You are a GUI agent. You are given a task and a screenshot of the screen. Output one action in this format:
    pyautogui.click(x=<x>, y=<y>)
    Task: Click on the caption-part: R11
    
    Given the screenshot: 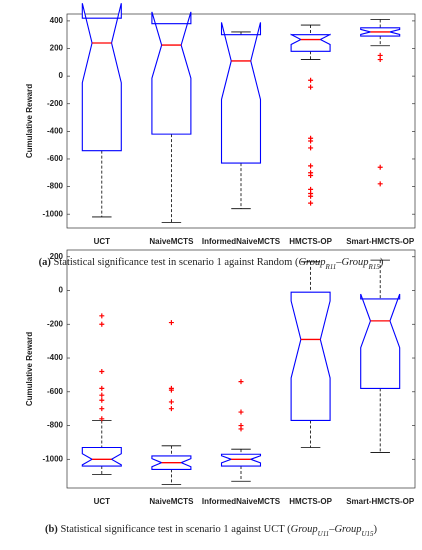 What is the action you would take?
    pyautogui.click(x=331, y=267)
    